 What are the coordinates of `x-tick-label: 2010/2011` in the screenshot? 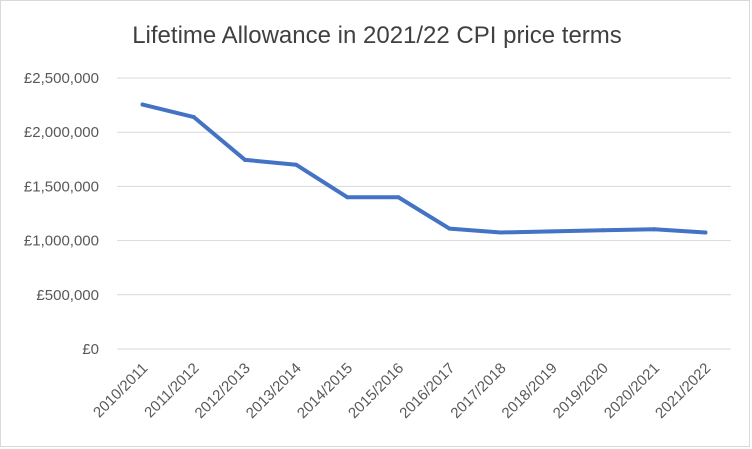 It's located at (120, 390).